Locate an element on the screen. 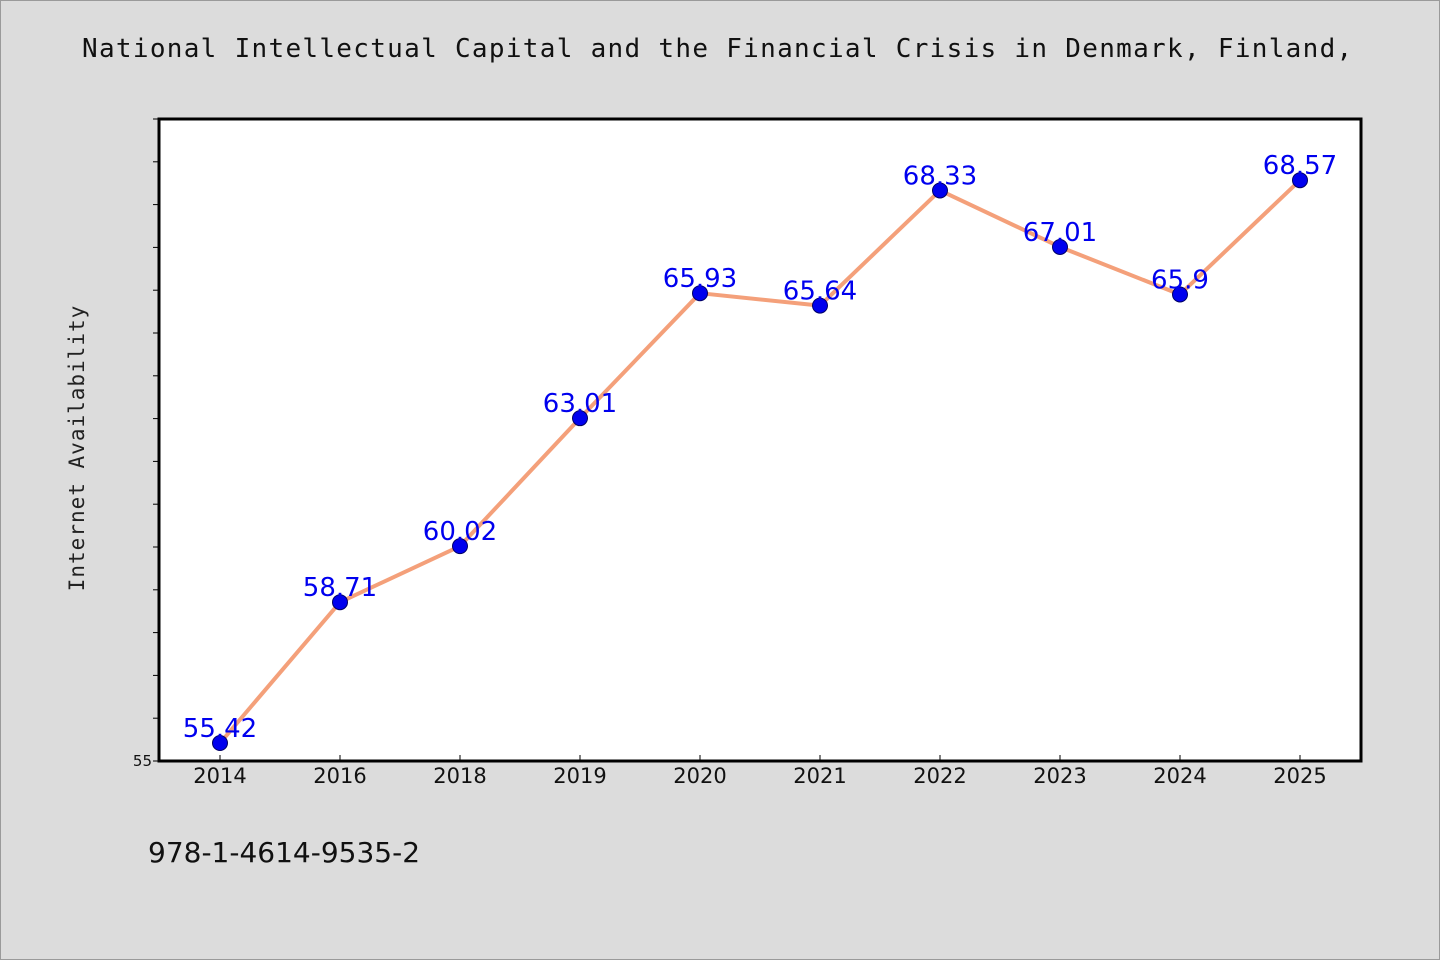 Image resolution: width=1440 pixels, height=960 pixels. data-label: 65.93 is located at coordinates (700, 279).